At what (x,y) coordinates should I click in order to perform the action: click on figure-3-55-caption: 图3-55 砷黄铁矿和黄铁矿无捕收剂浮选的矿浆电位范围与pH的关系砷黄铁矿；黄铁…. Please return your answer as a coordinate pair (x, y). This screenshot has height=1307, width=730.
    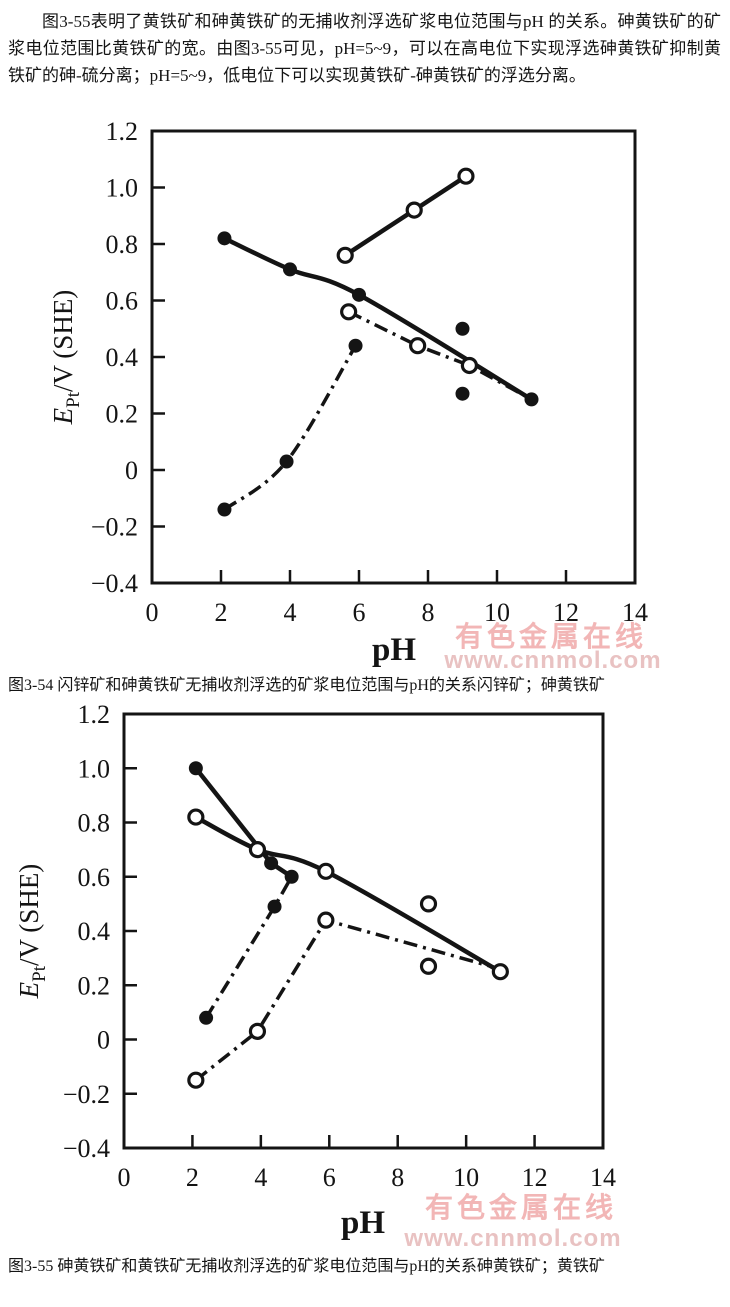
    Looking at the image, I should click on (306, 1266).